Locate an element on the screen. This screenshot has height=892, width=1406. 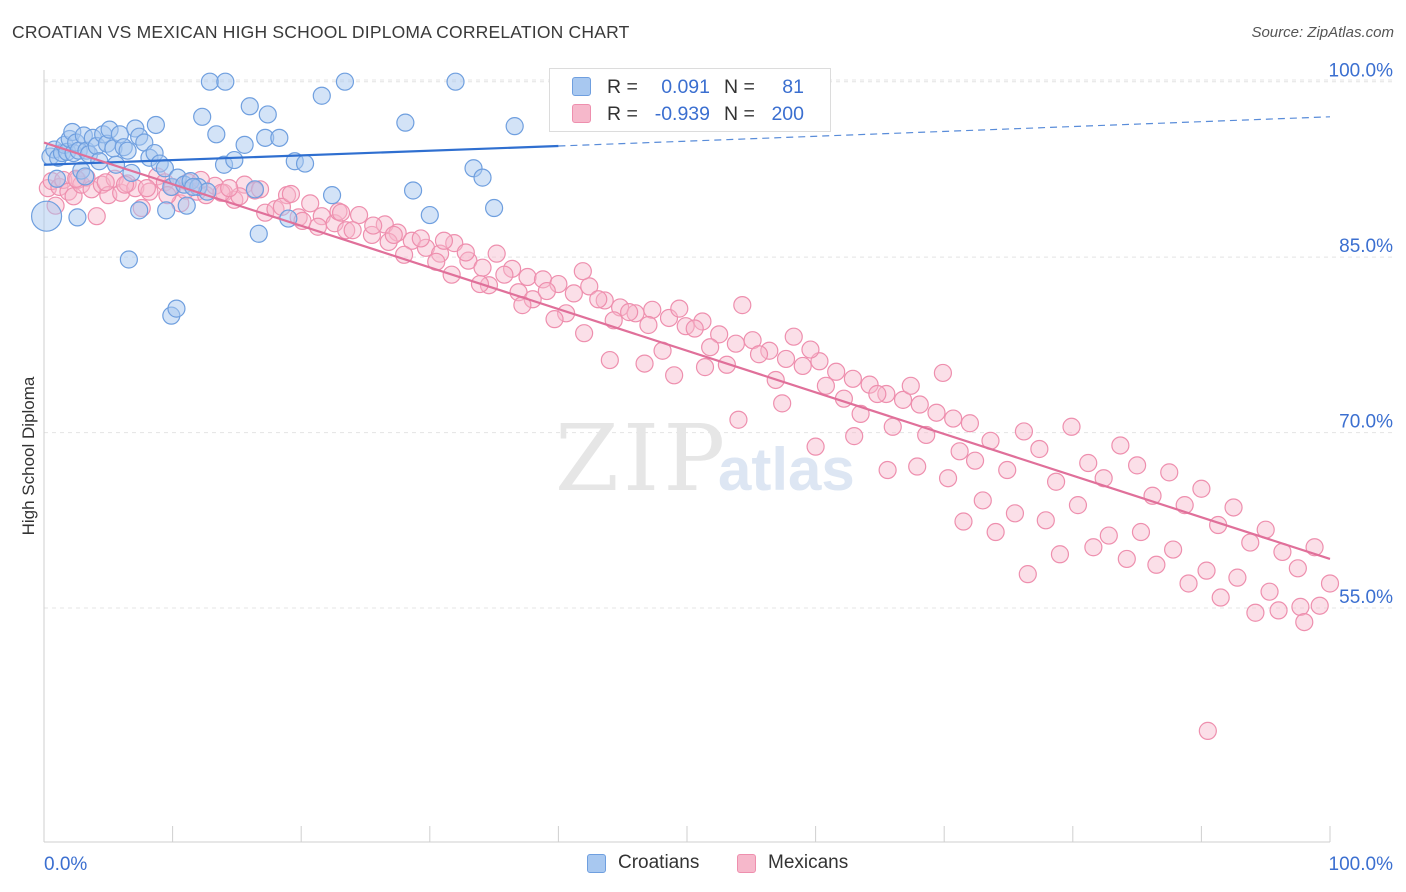
watermark-atlas: atlas is located at coordinates (786, 469).